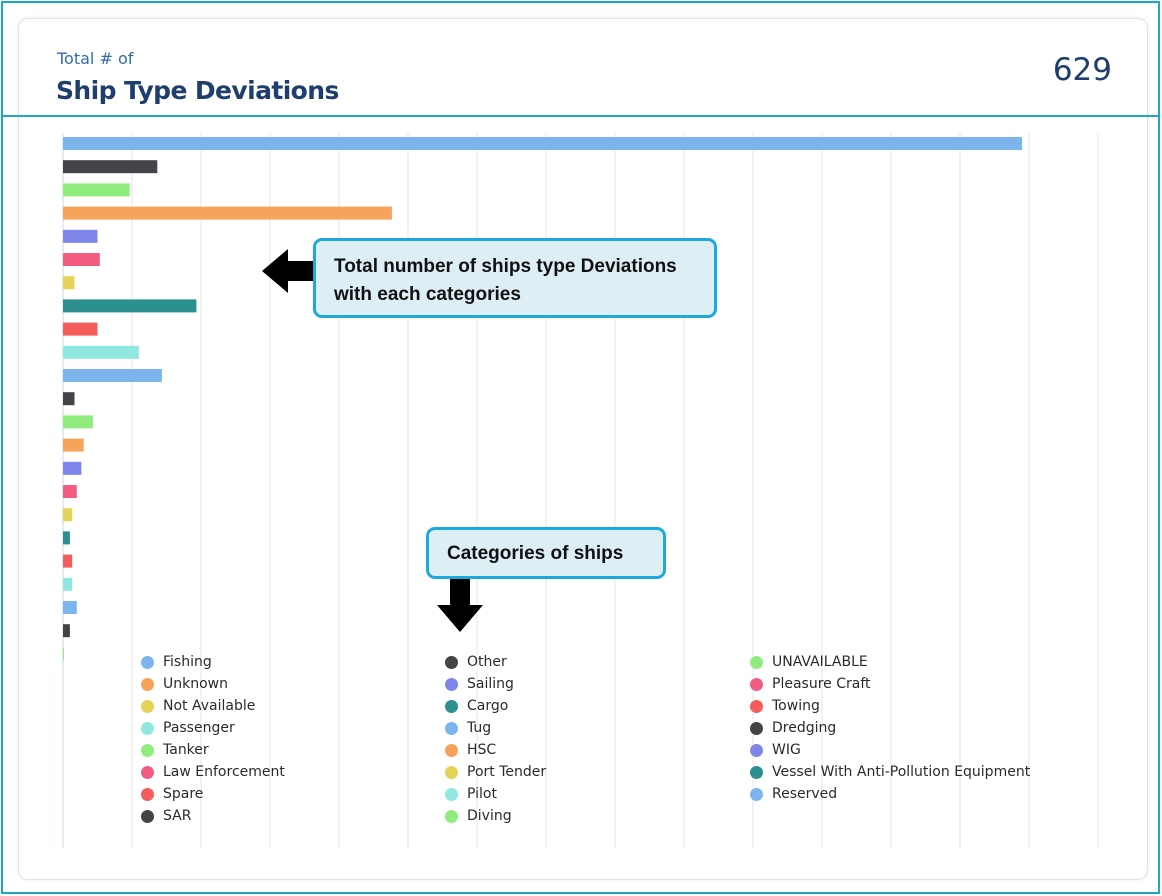 This screenshot has height=896, width=1162. I want to click on legend-item-fishing: Fishing, so click(176, 662).